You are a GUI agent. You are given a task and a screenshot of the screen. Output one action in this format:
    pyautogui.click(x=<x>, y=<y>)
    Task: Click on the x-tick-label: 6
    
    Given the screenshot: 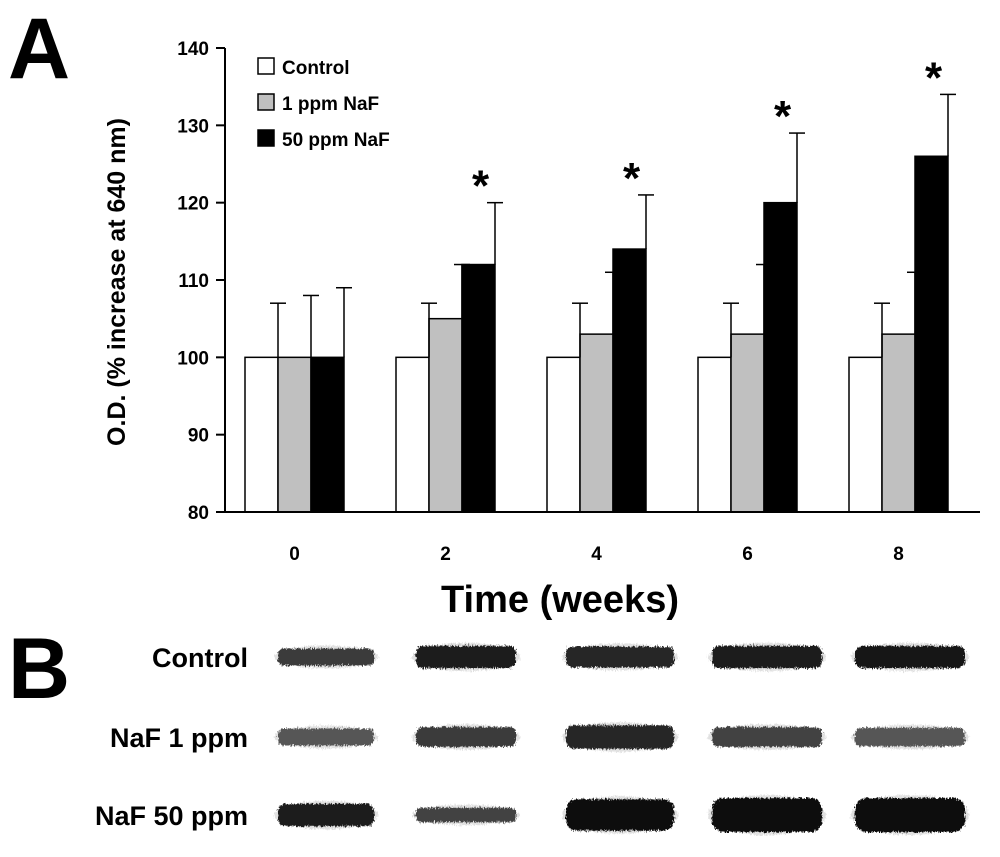 What is the action you would take?
    pyautogui.click(x=747, y=554)
    